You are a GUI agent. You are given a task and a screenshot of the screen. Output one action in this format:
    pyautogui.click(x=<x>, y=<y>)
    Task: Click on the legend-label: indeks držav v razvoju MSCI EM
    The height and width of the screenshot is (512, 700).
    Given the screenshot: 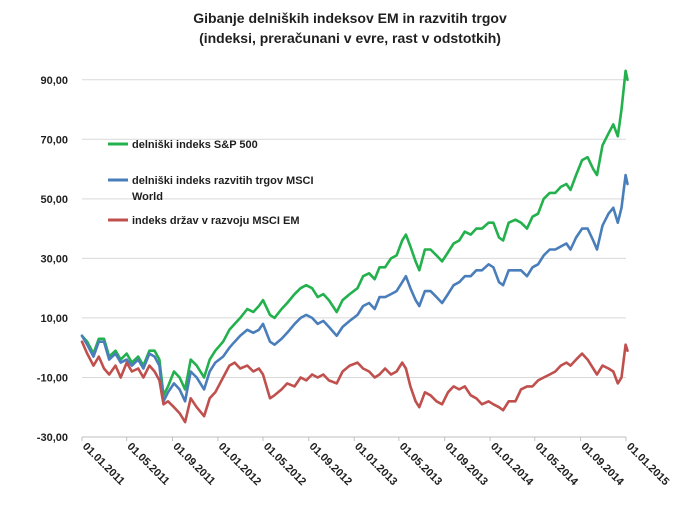 What is the action you would take?
    pyautogui.click(x=216, y=221)
    